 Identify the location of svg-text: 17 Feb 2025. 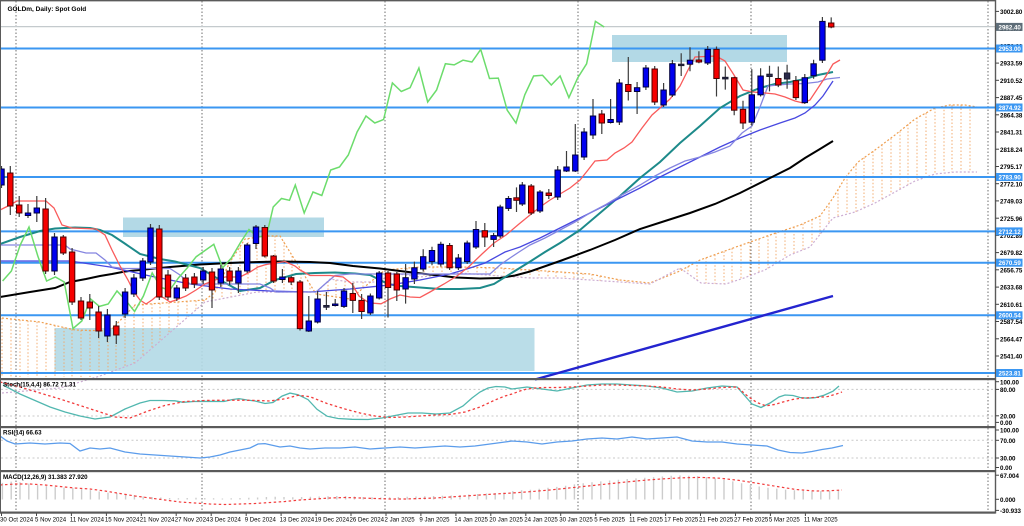
(681, 520).